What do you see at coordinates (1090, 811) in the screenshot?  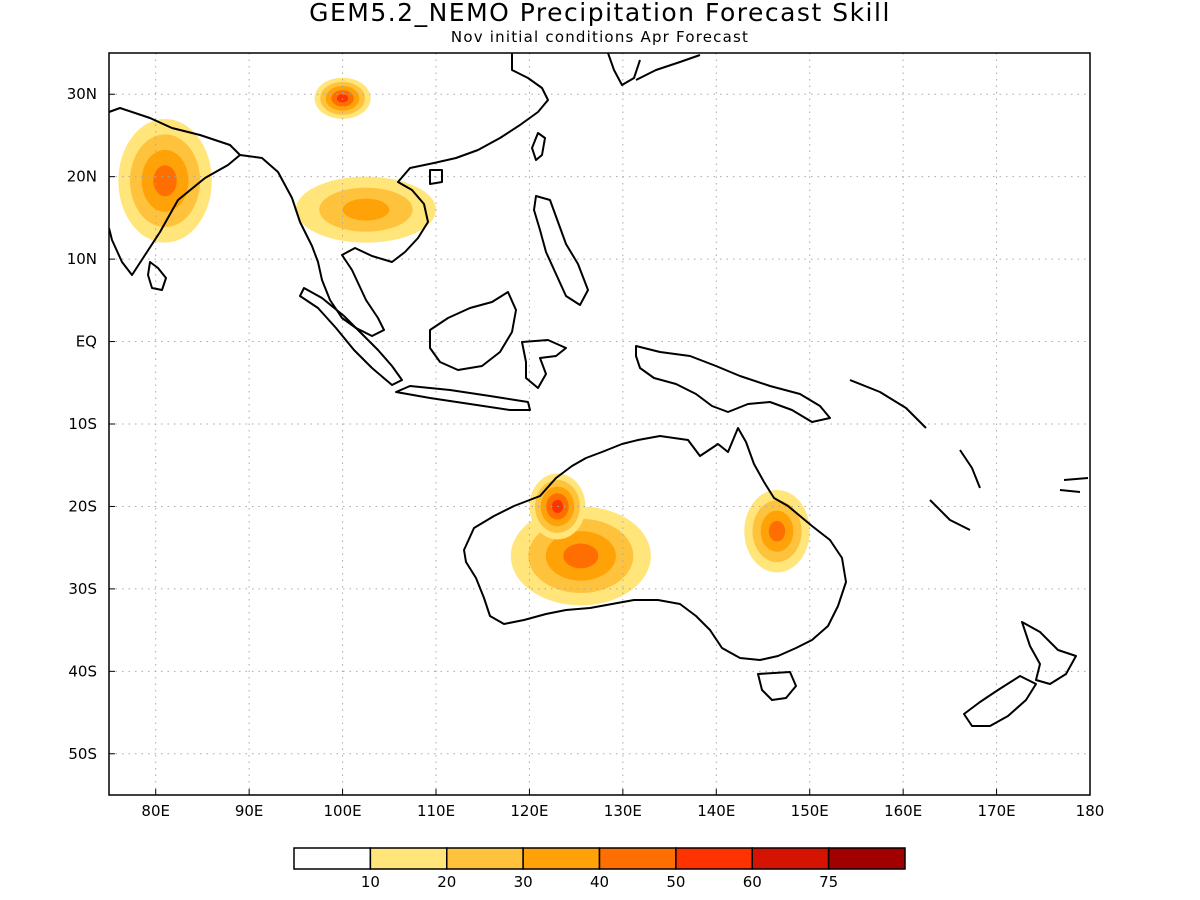 I see `x-tick-label: 180` at bounding box center [1090, 811].